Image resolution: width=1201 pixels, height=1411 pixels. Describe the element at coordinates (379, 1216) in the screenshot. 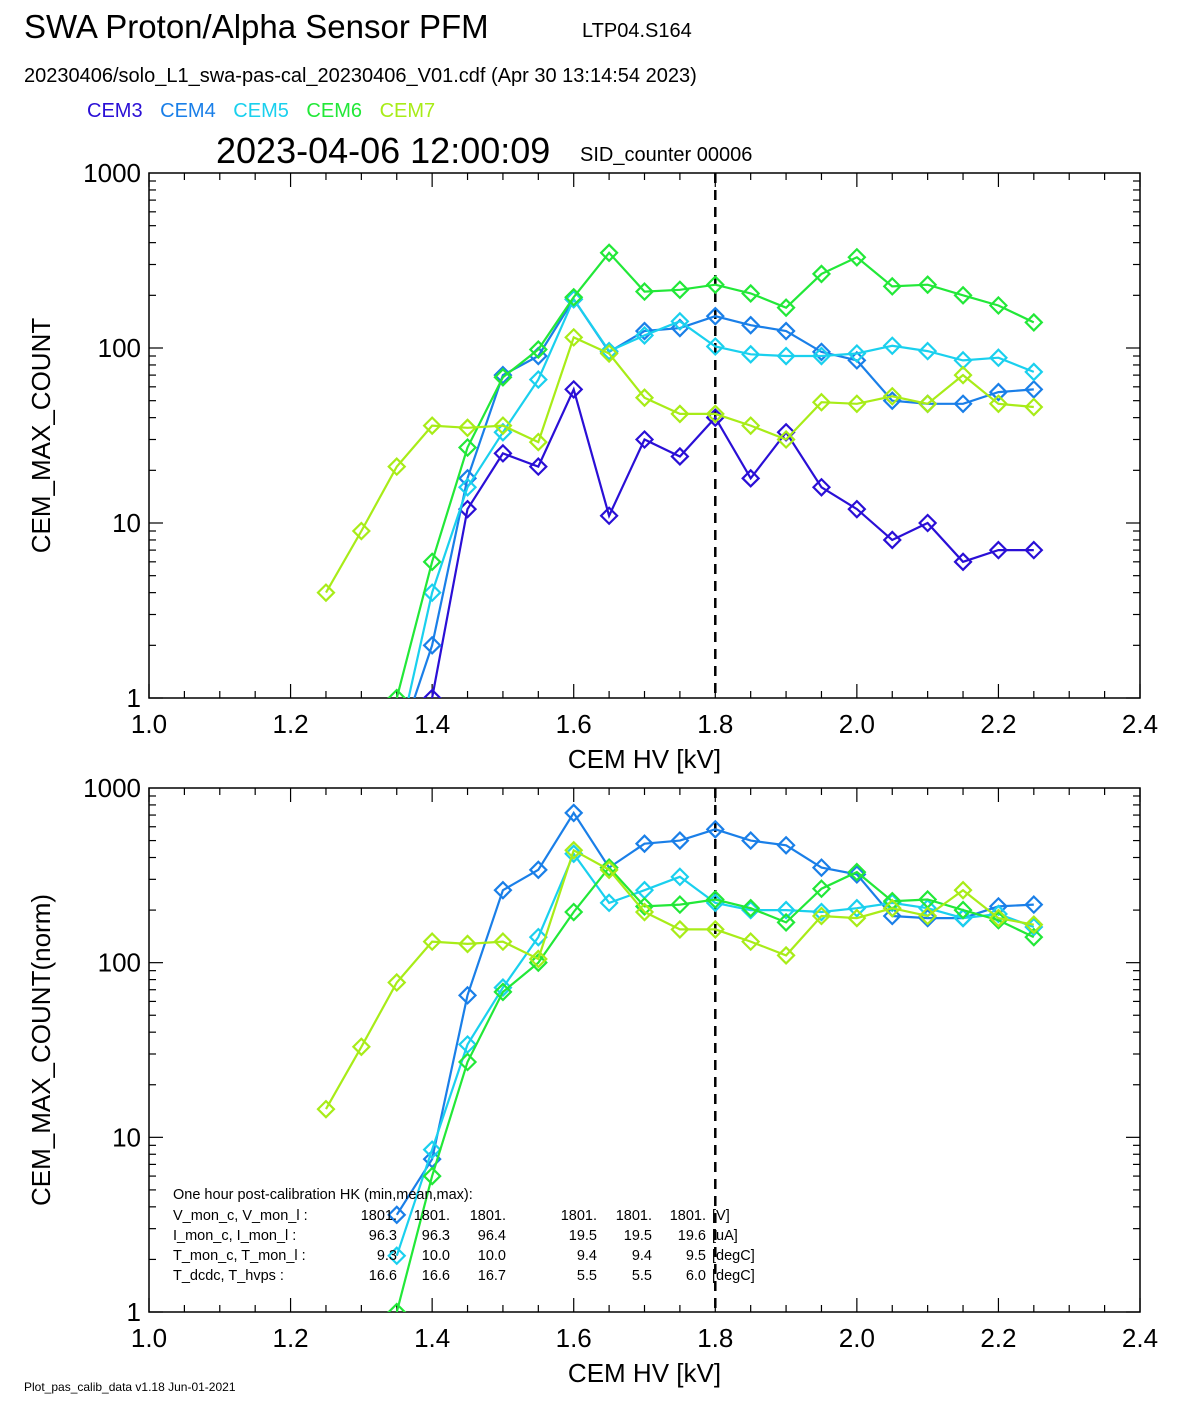

I see `hk-value: 1801.` at that location.